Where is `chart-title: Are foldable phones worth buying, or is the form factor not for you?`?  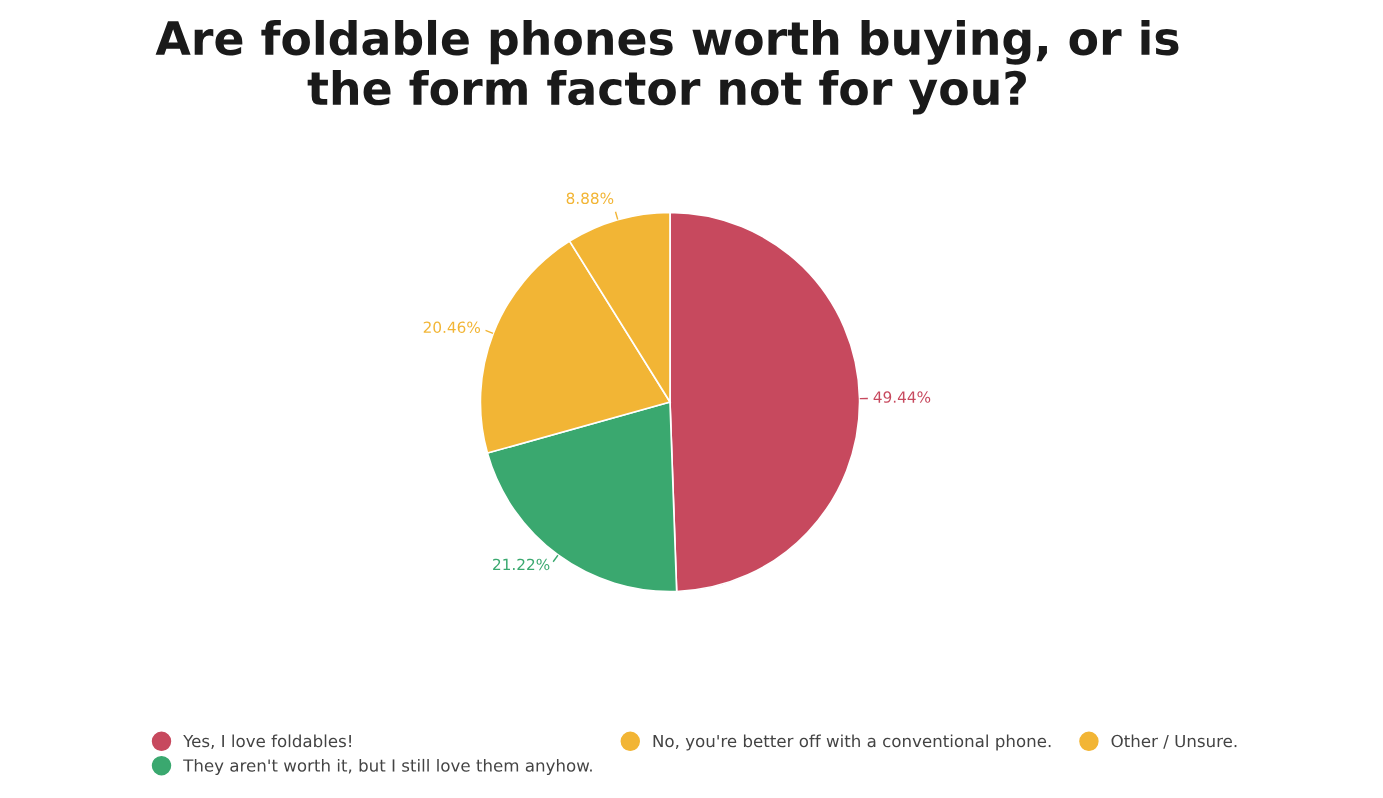
chart-title: Are foldable phones worth buying, or is the form factor not for you? is located at coordinates (667, 67).